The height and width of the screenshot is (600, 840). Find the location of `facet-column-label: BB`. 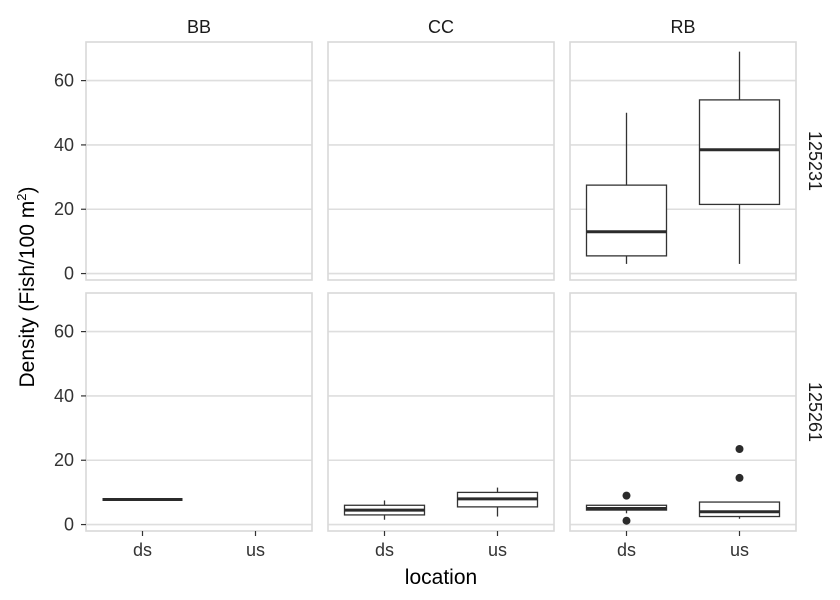

facet-column-label: BB is located at coordinates (199, 27).